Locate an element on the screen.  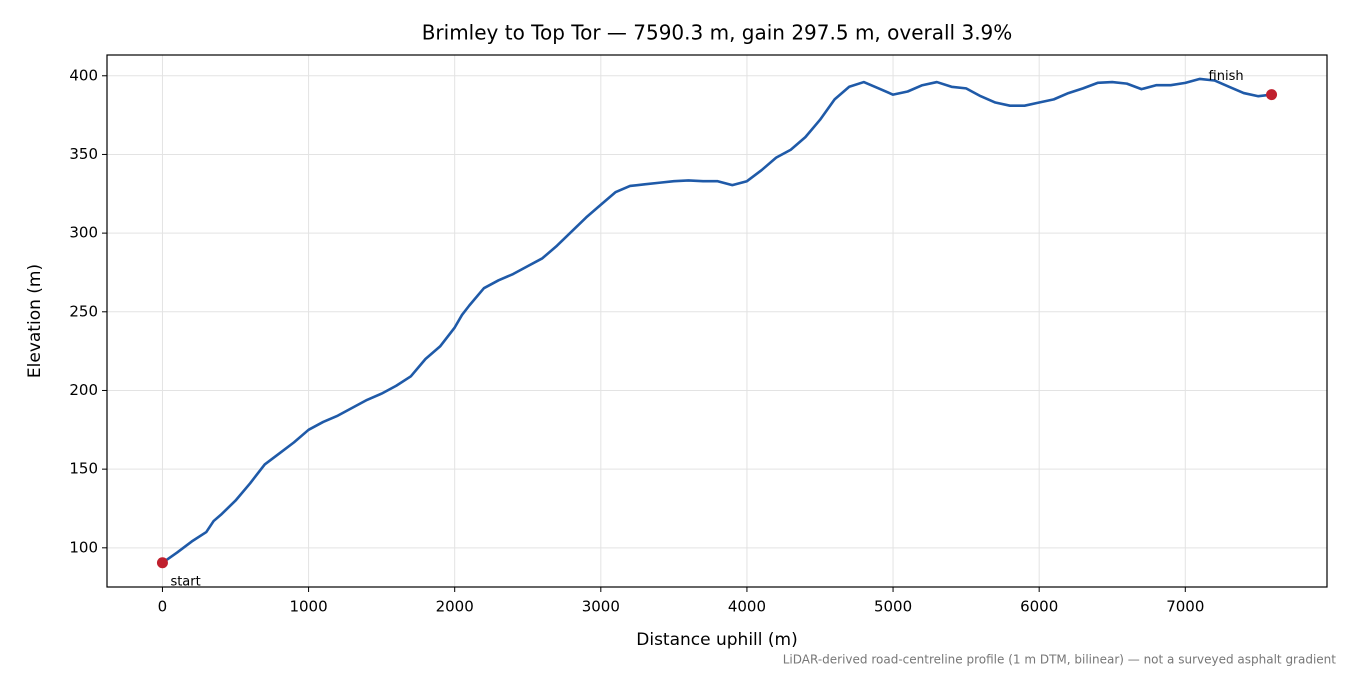
x-tick-label: 1000 is located at coordinates (308, 607).